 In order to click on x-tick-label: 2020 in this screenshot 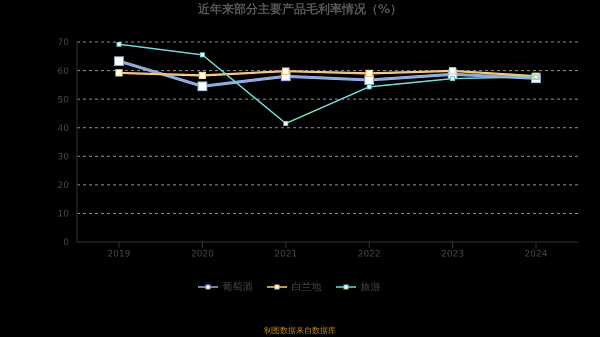, I will do `click(202, 254)`.